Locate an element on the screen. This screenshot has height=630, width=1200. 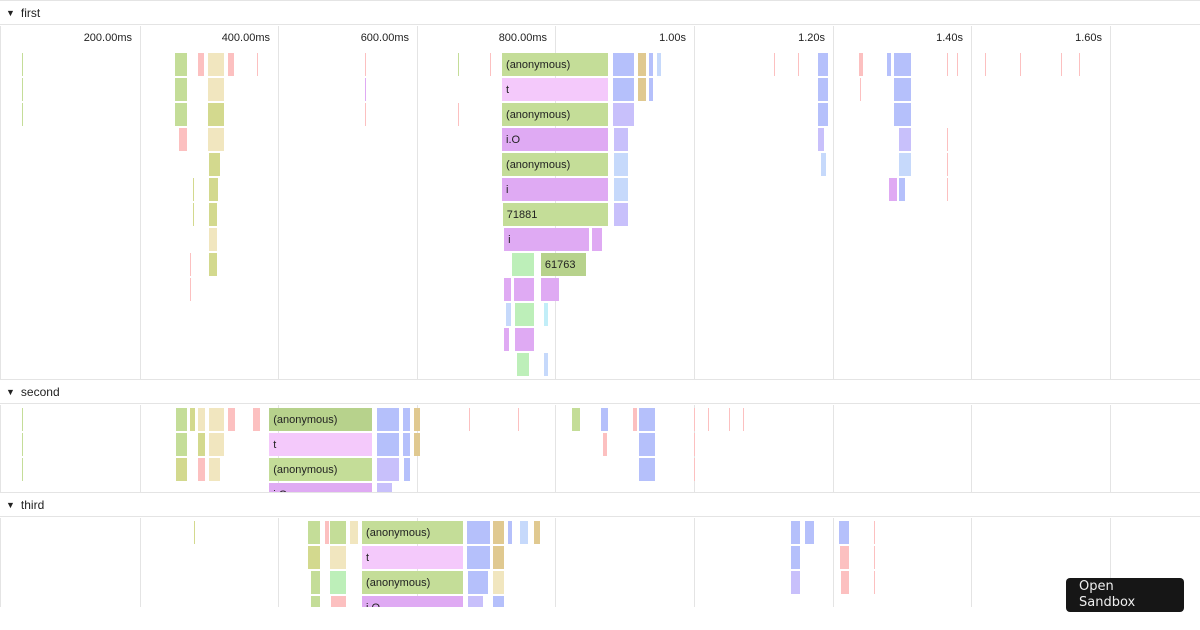
section-header-first: ▼ first is located at coordinates (600, 12).